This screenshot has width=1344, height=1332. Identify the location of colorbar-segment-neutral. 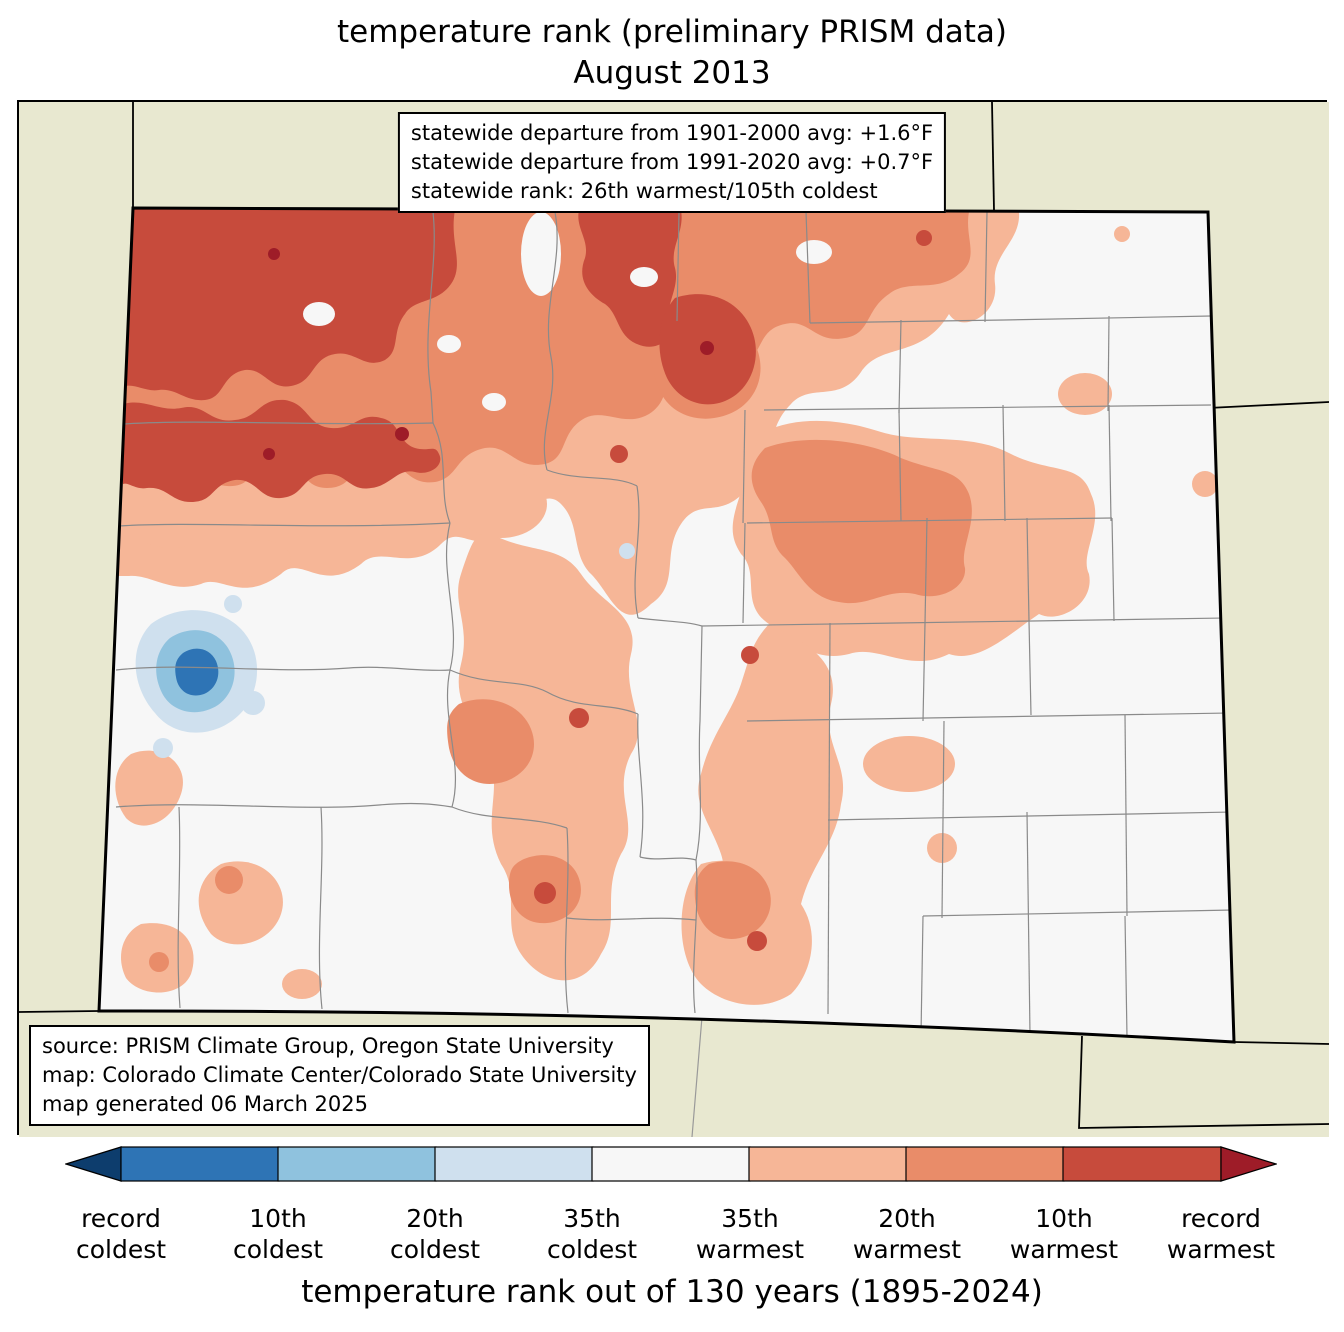
(671, 1164).